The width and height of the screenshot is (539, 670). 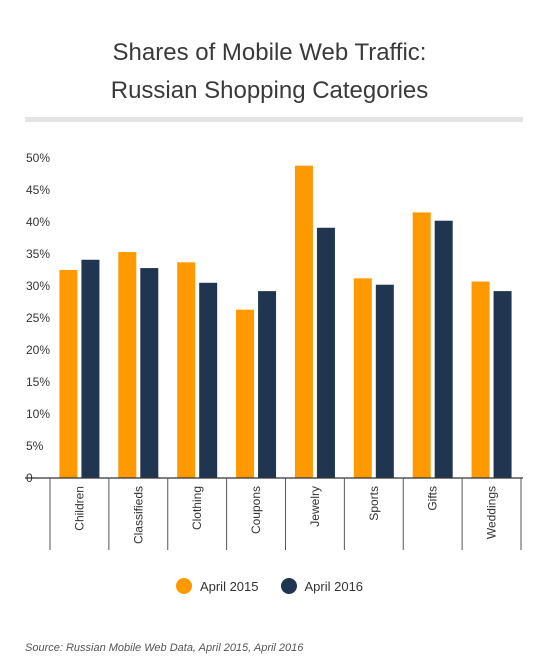 What do you see at coordinates (38, 254) in the screenshot?
I see `y-tick-label-7: 35%` at bounding box center [38, 254].